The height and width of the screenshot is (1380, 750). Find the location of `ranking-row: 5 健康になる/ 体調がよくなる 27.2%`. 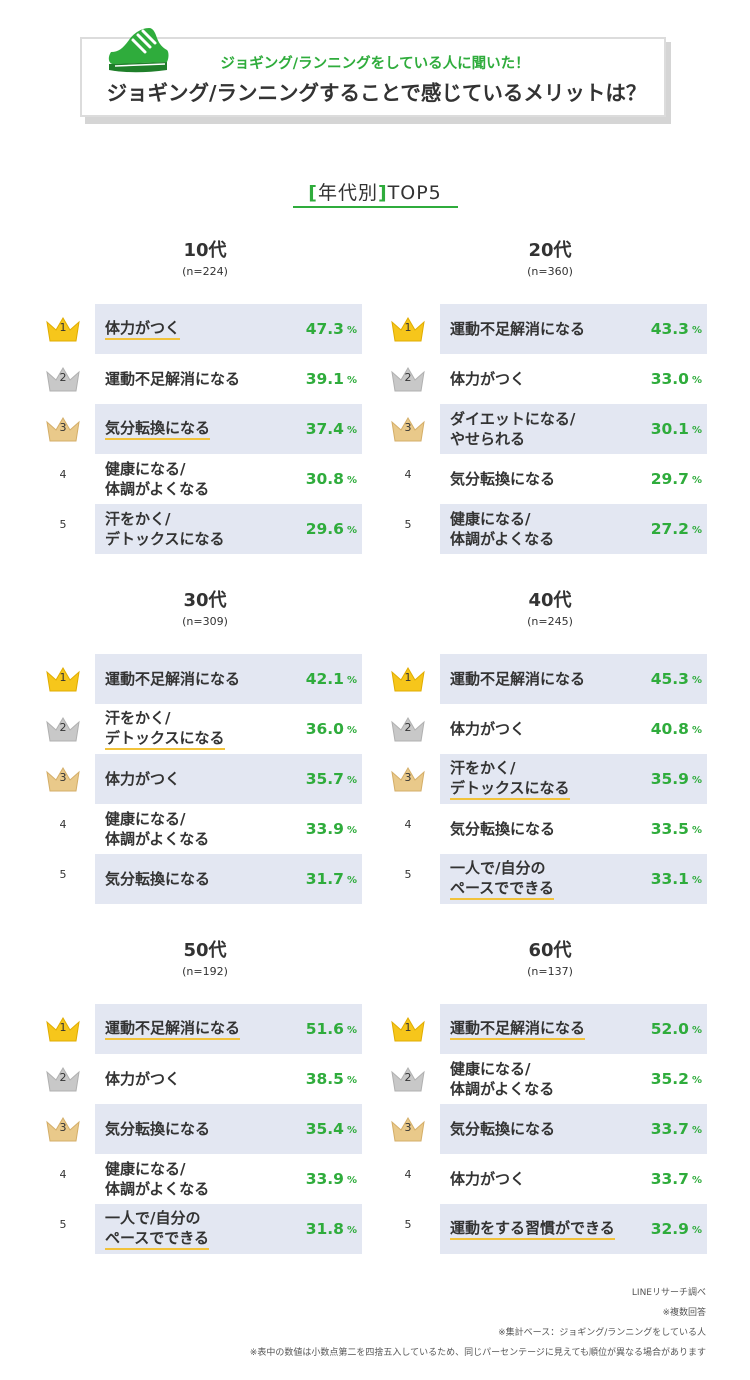

ranking-row: 5 健康になる/ 体調がよくなる 27.2% is located at coordinates (550, 529).